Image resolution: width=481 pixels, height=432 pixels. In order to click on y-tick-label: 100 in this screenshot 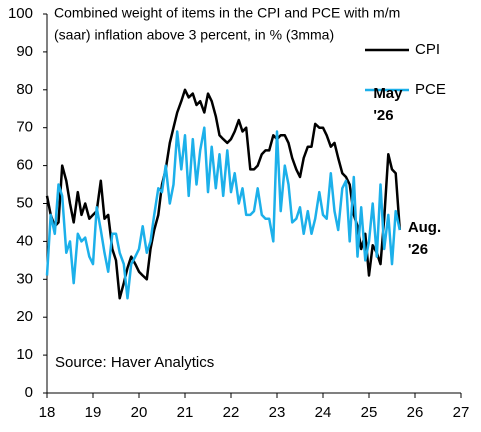, I will do `click(20, 13)`.